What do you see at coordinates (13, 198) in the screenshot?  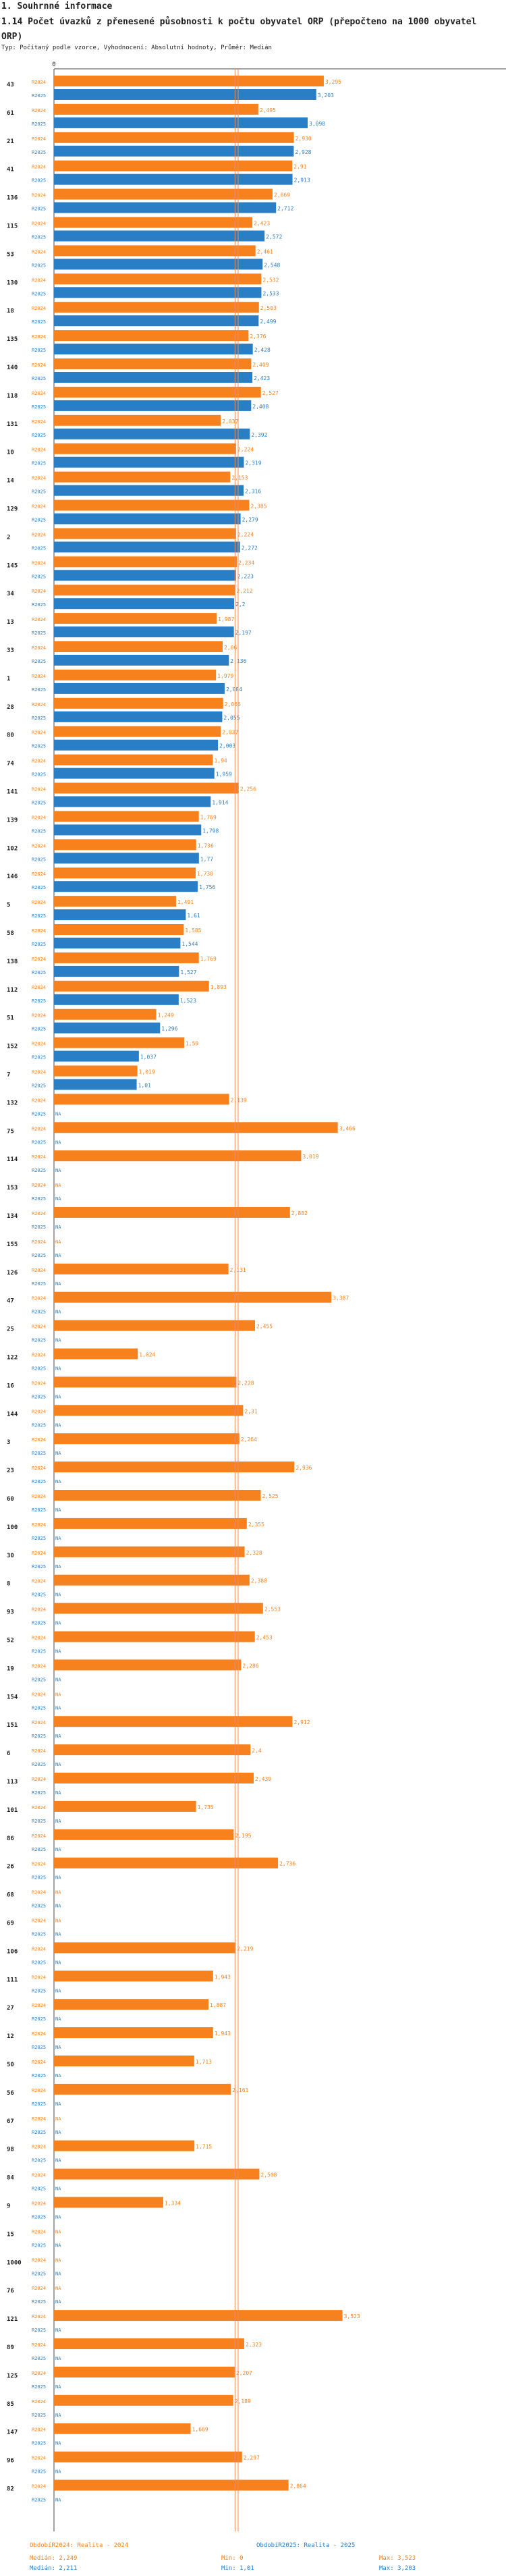 I see `row-label: 136` at bounding box center [13, 198].